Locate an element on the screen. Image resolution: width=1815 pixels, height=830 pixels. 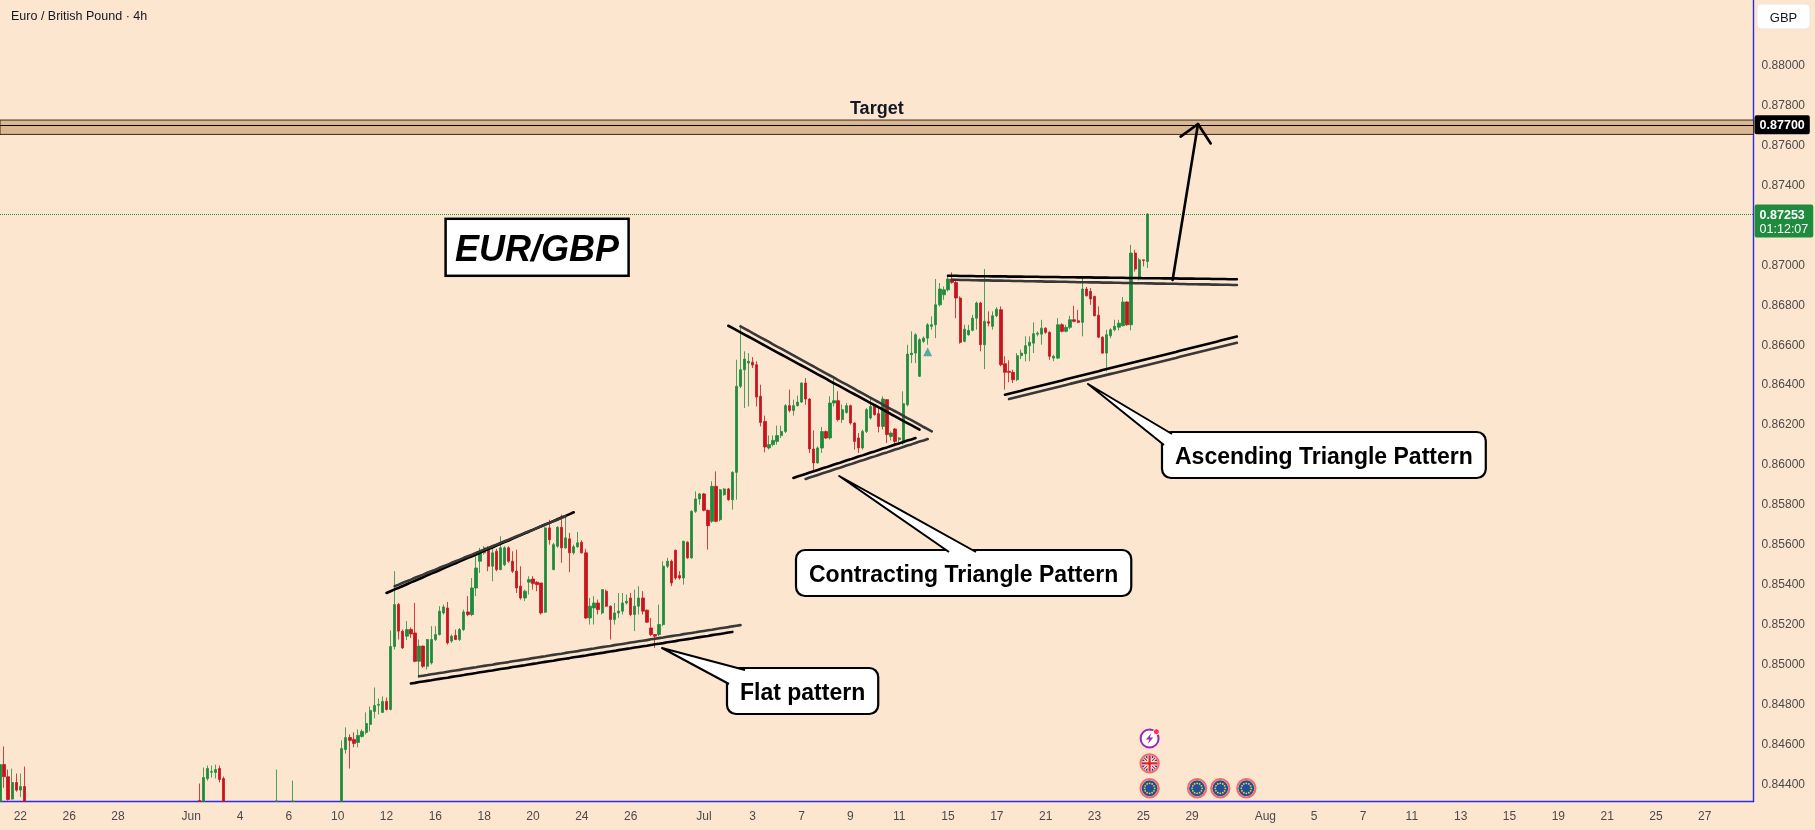
x-tick-label: 16 is located at coordinates (435, 815).